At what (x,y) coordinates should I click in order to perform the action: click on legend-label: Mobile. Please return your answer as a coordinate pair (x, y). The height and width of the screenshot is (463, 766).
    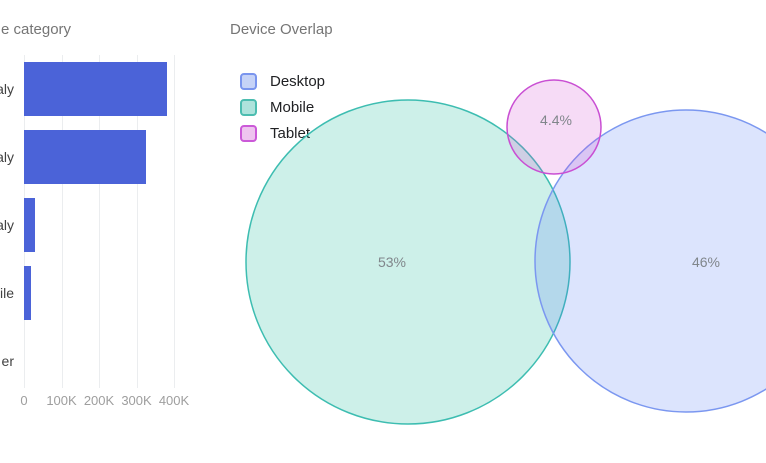
    Looking at the image, I should click on (292, 107).